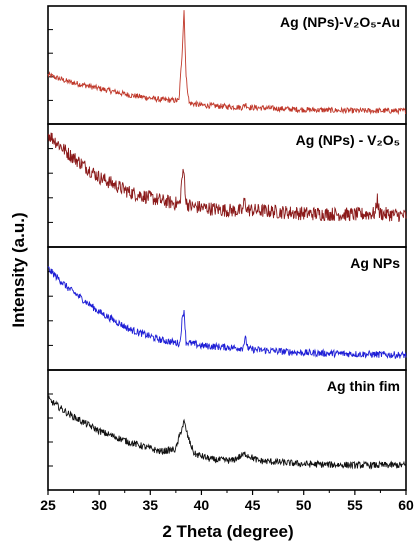  Describe the element at coordinates (18, 269) in the screenshot. I see `y-axis-label: Intensity (a.u.)` at that location.